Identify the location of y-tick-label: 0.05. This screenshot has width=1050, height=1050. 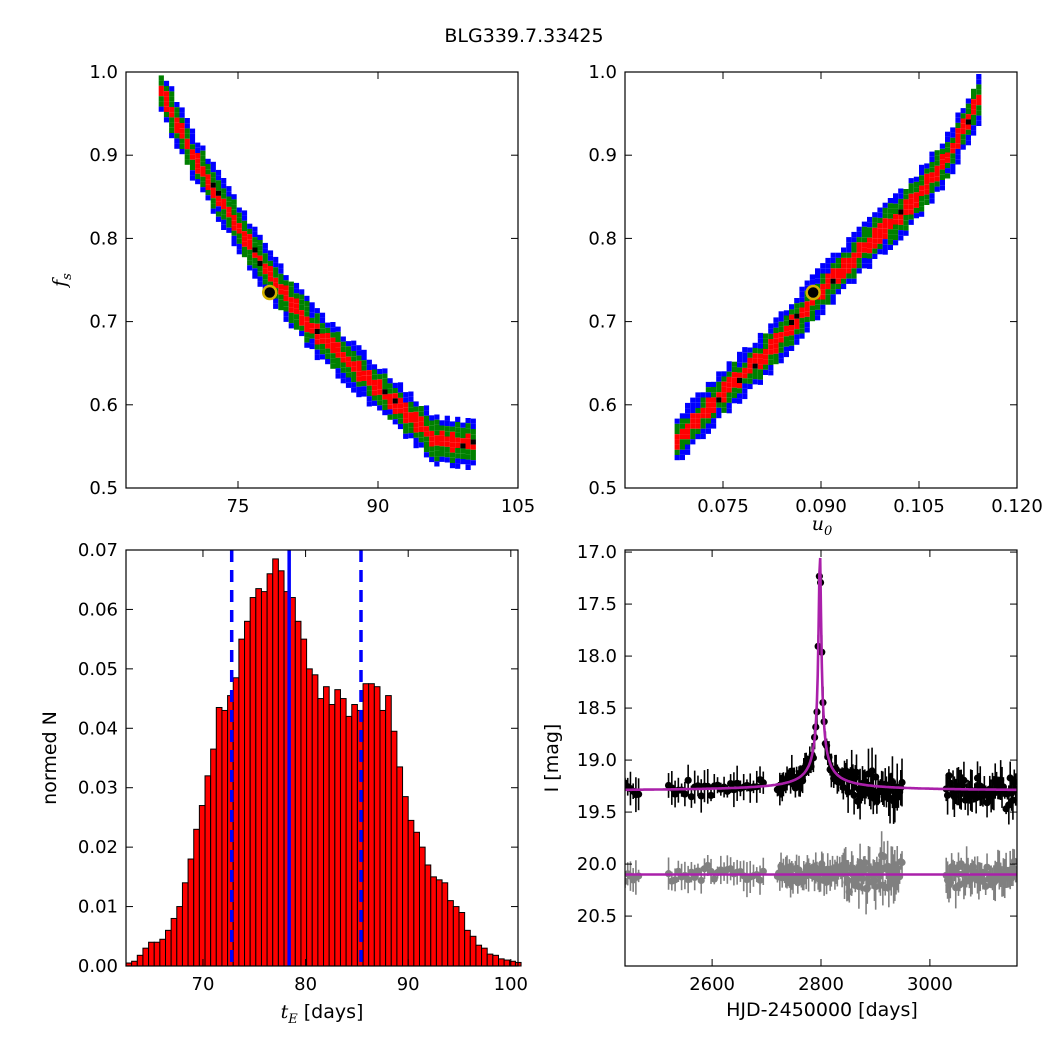
(98, 669).